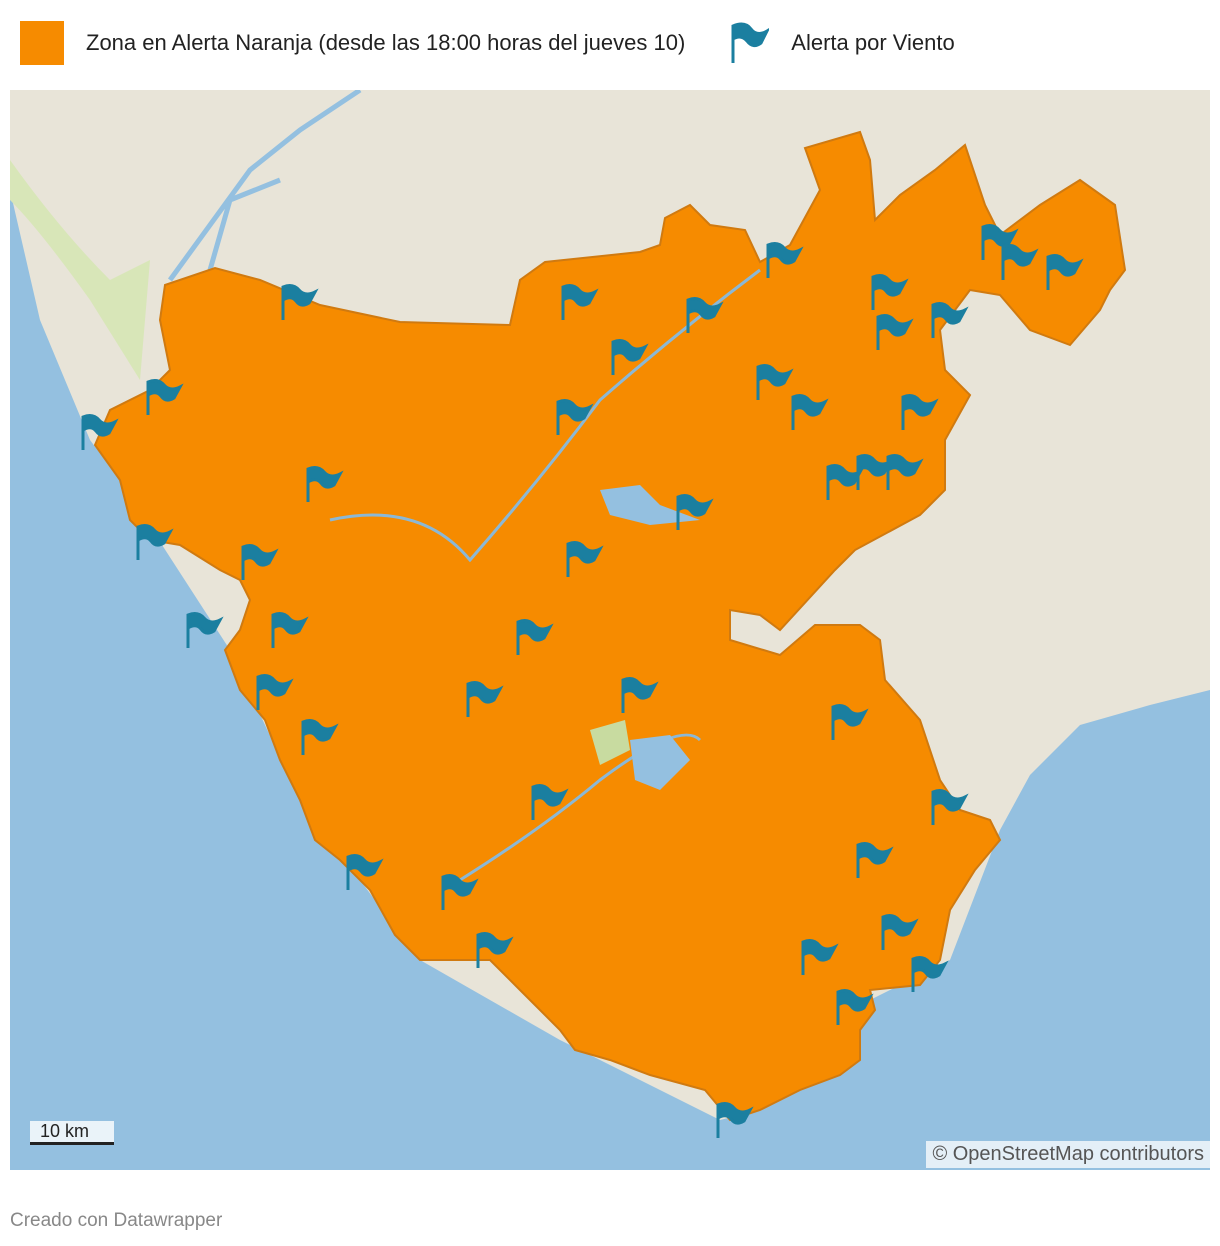  I want to click on attribution: © OpenStreetMap contributors, so click(1068, 1154).